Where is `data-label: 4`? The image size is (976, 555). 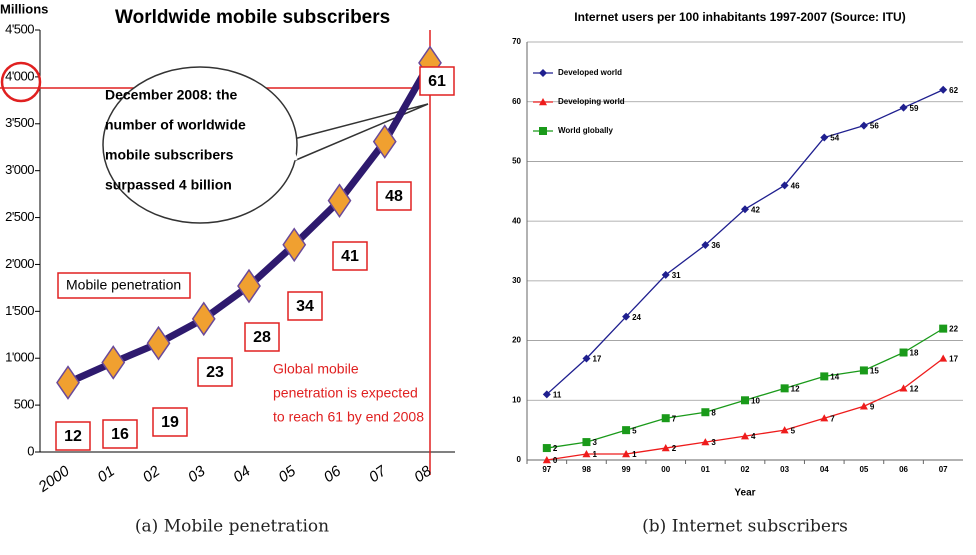 data-label: 4 is located at coordinates (753, 436).